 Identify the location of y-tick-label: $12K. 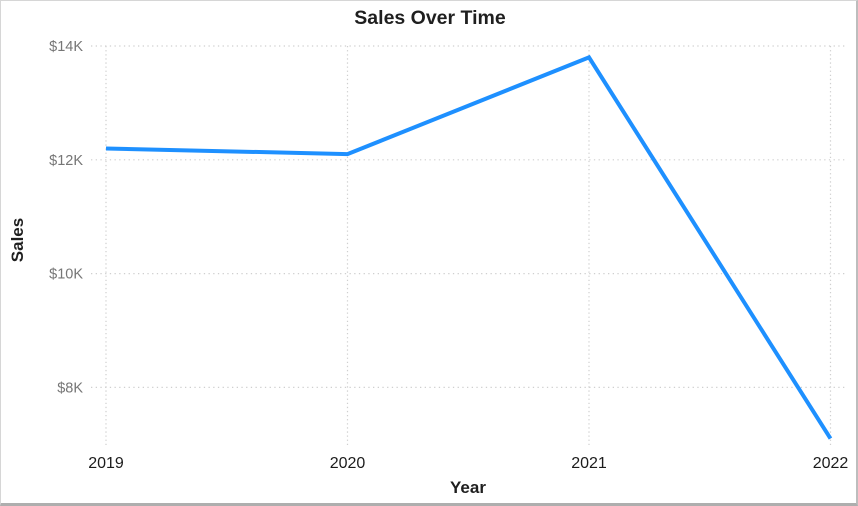
(66, 161).